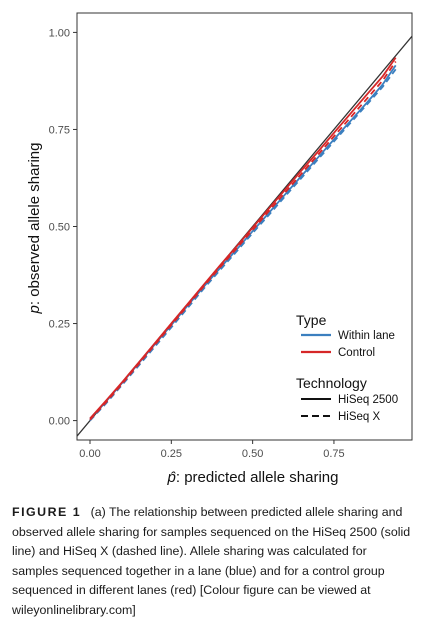  Describe the element at coordinates (59, 325) in the screenshot. I see `y-tick-label: 0.25` at that location.